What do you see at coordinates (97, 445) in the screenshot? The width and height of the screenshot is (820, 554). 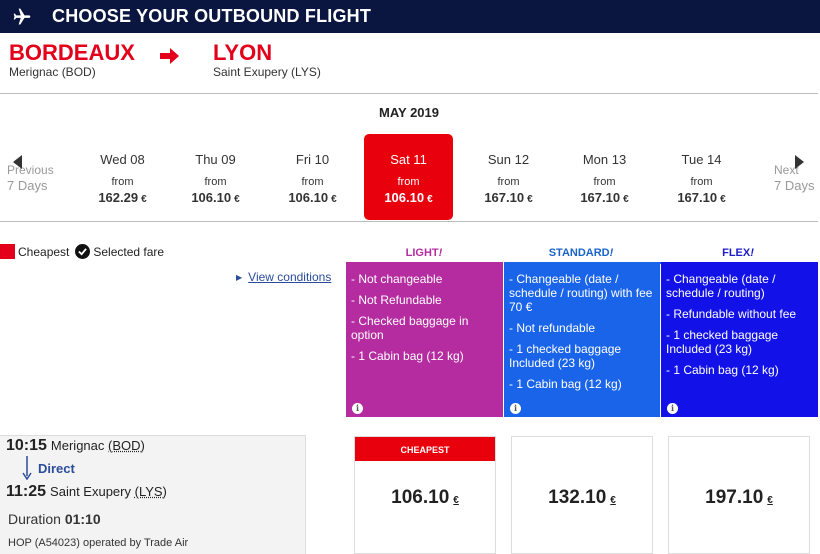 I see `departure-airport: Merignac (BOD)` at bounding box center [97, 445].